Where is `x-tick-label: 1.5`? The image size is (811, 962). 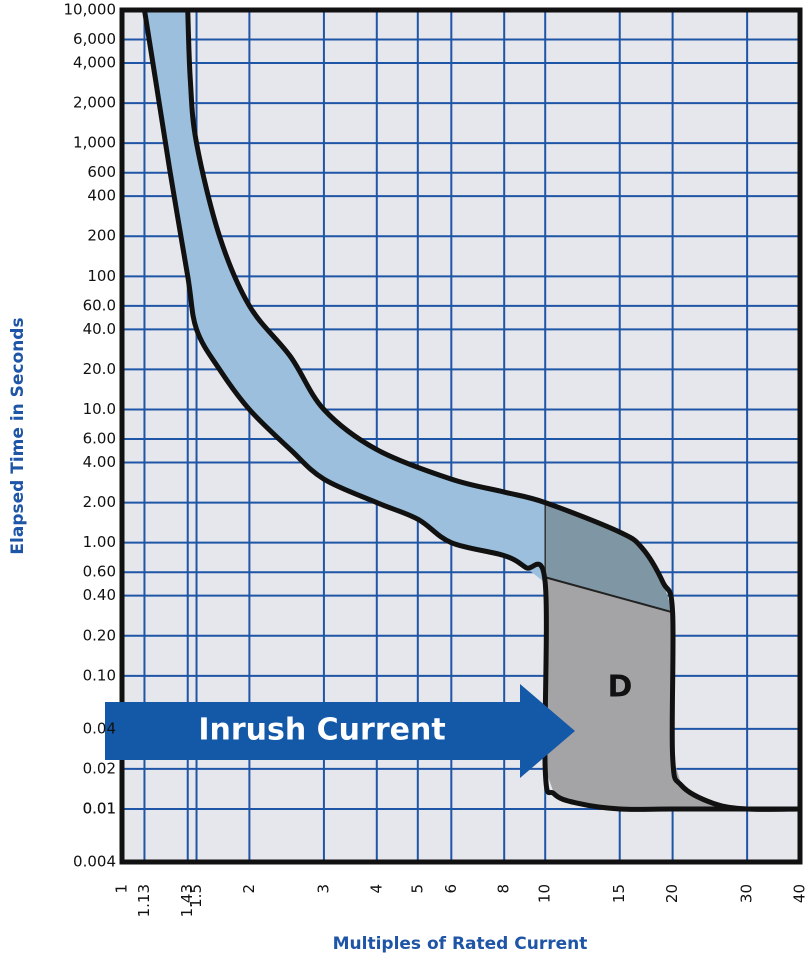
x-tick-label: 1.5 is located at coordinates (196, 896).